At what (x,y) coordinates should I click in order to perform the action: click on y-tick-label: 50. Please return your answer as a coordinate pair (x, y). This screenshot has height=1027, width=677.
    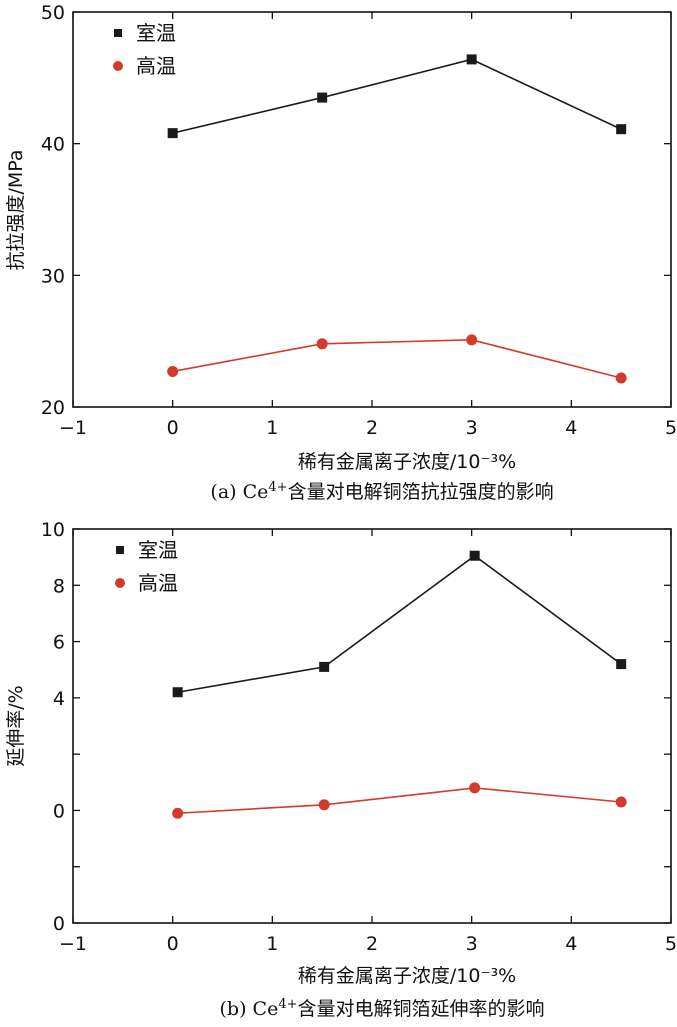
    Looking at the image, I should click on (53, 13).